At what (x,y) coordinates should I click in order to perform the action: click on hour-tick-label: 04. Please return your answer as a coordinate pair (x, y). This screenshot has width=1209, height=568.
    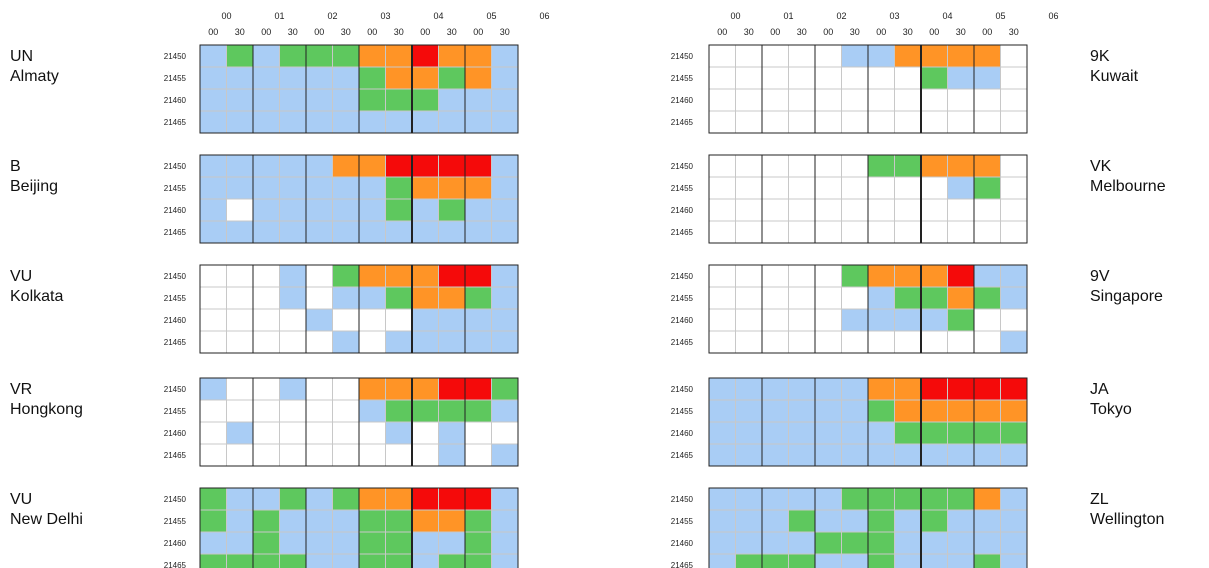
    Looking at the image, I should click on (438, 16).